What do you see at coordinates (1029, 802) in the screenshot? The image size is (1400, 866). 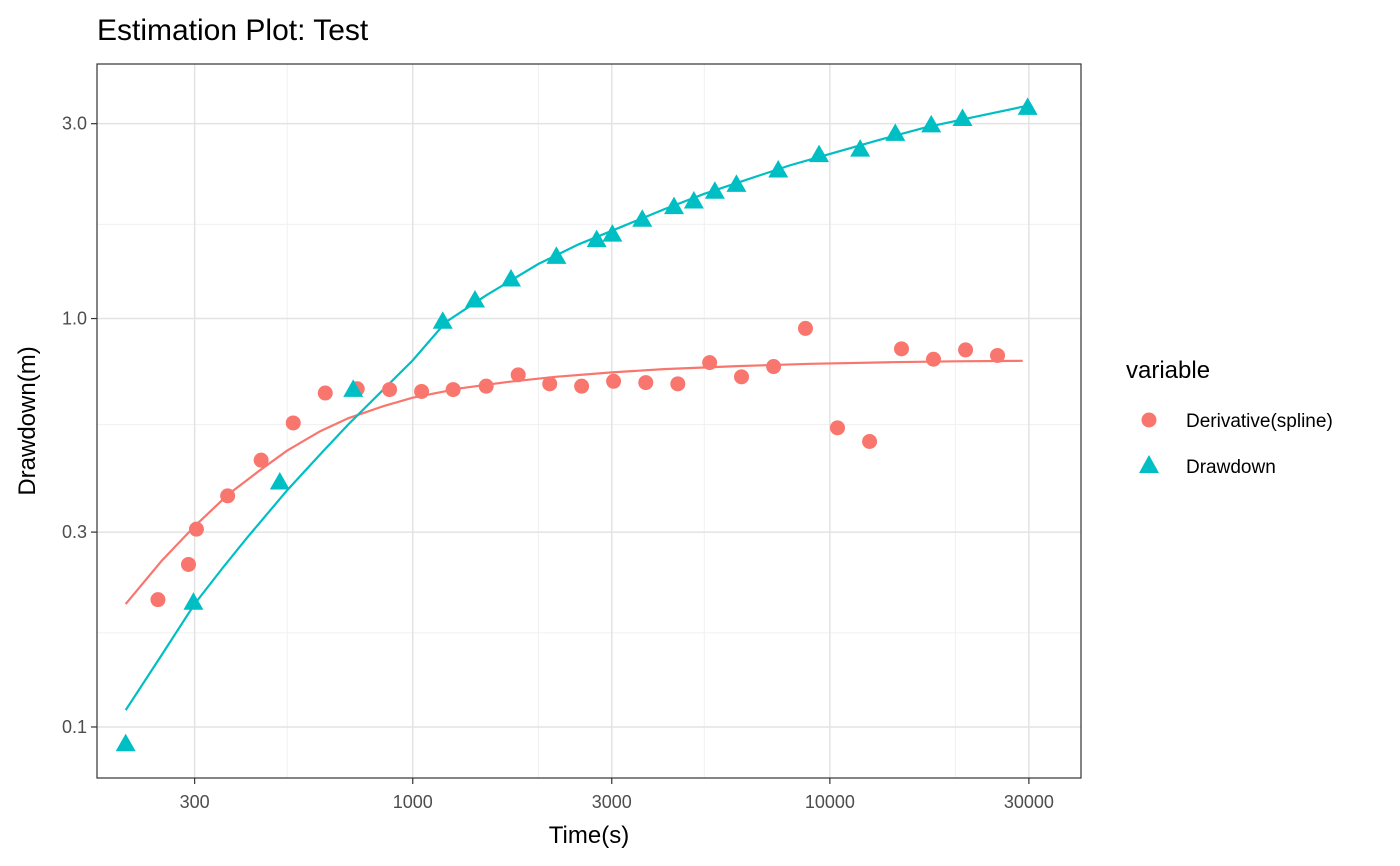 I see `x-tick-label: 30000` at bounding box center [1029, 802].